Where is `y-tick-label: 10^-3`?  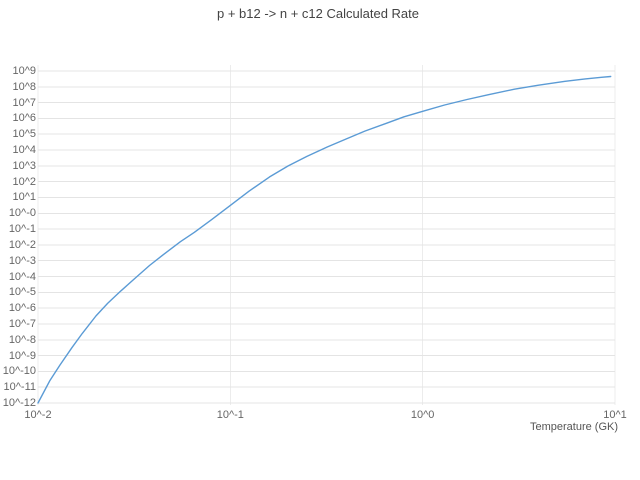 y-tick-label: 10^-3 is located at coordinates (22, 260).